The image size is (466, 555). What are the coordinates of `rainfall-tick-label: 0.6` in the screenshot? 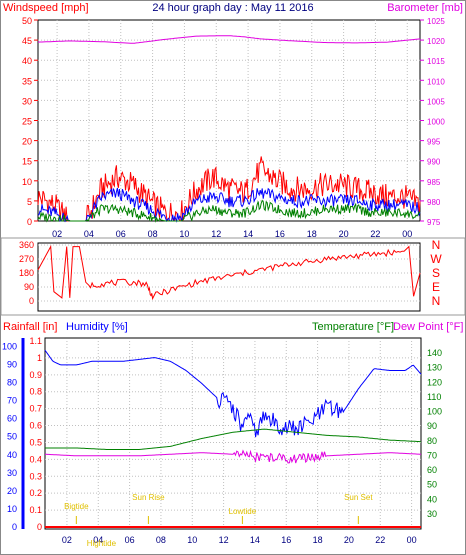 It's located at (35, 426).